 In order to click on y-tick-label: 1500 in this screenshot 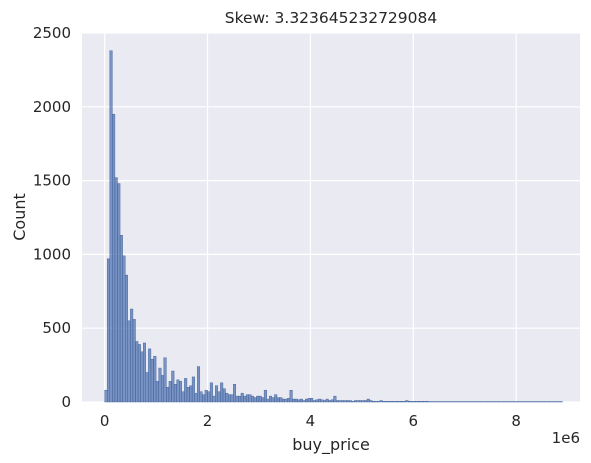, I will do `click(52, 181)`.